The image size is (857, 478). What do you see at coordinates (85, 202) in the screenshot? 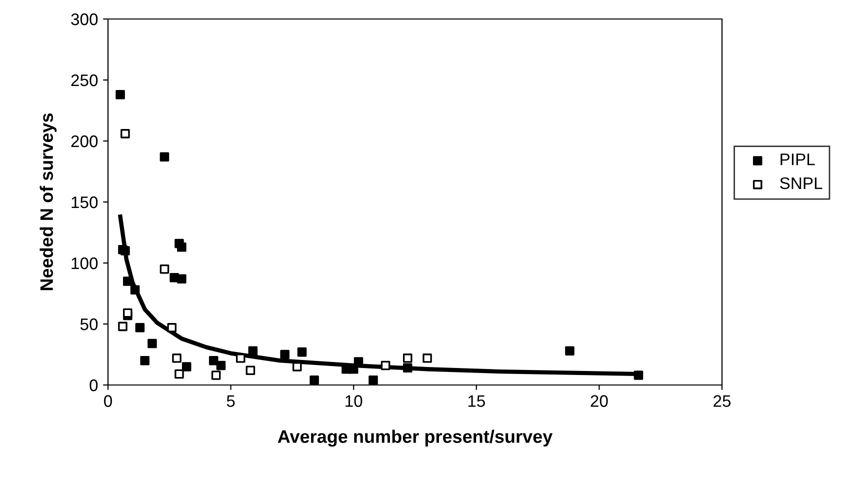
I see `y-tick-label: 150` at bounding box center [85, 202].